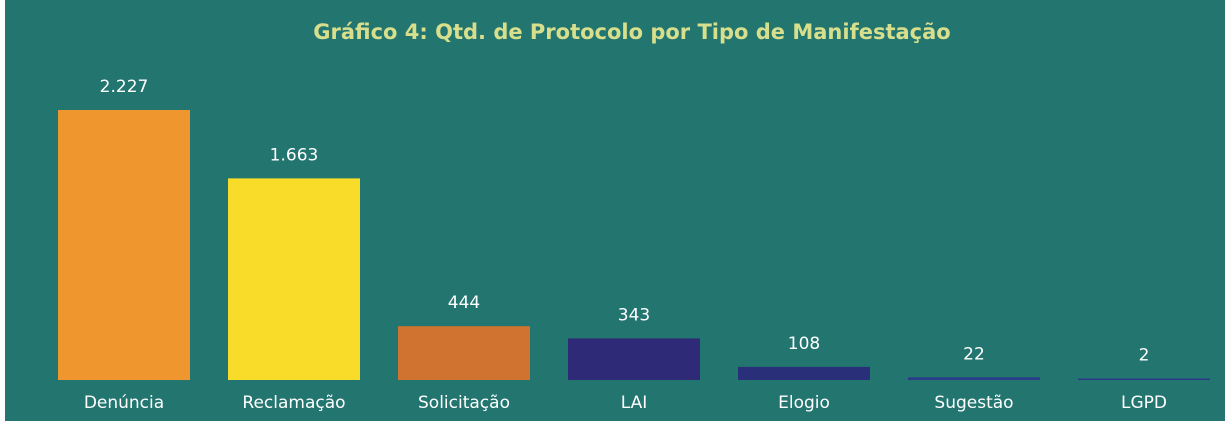 The image size is (1232, 423). Describe the element at coordinates (973, 403) in the screenshot. I see `x-tick-label: Sugestão` at that location.